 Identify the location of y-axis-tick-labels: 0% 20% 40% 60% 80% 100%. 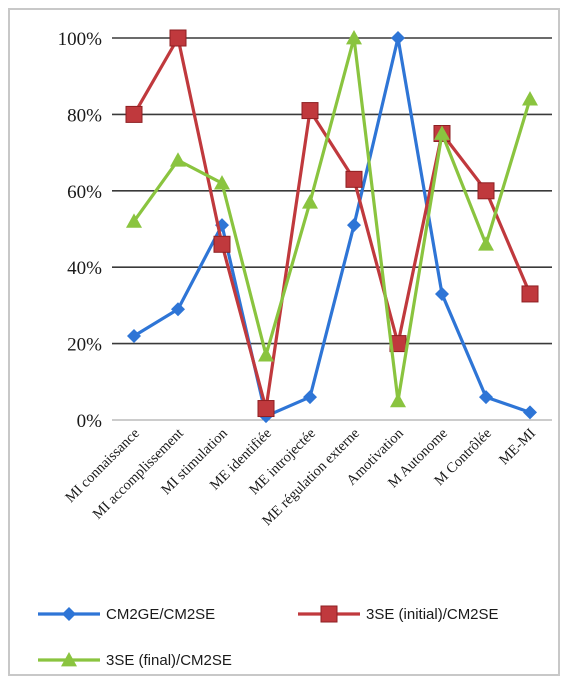
(80, 230).